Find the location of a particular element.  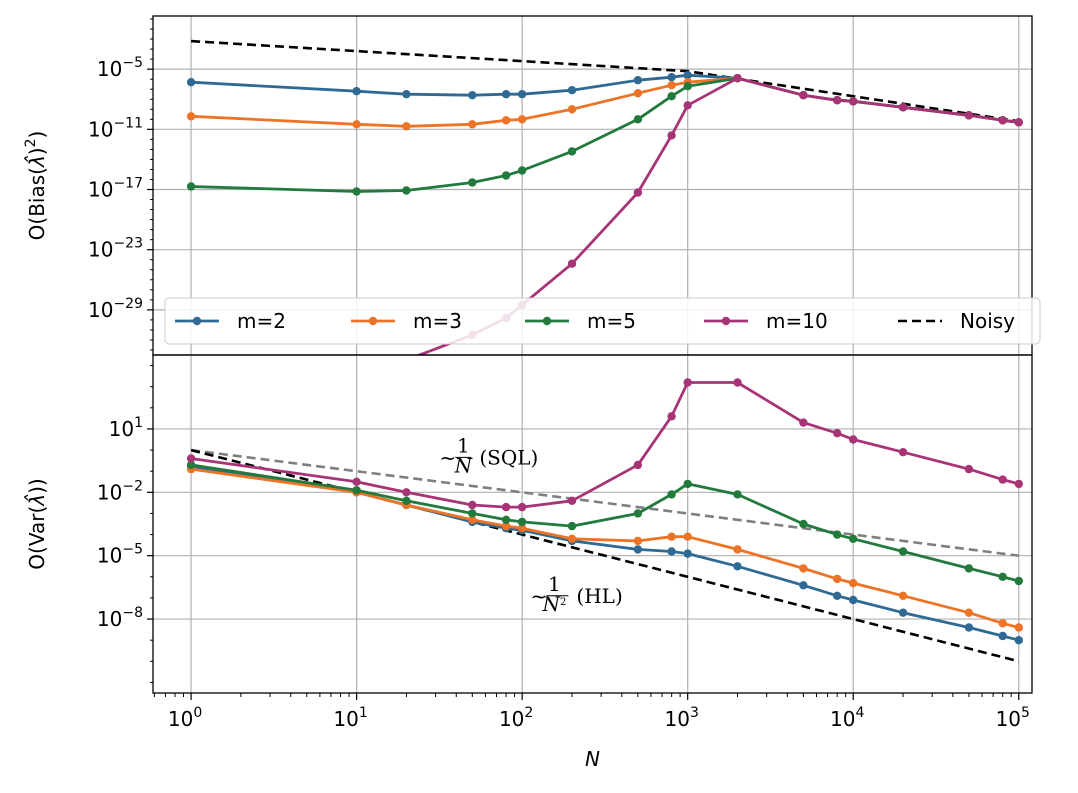

annotation-tilde: ~ is located at coordinates (447, 457).